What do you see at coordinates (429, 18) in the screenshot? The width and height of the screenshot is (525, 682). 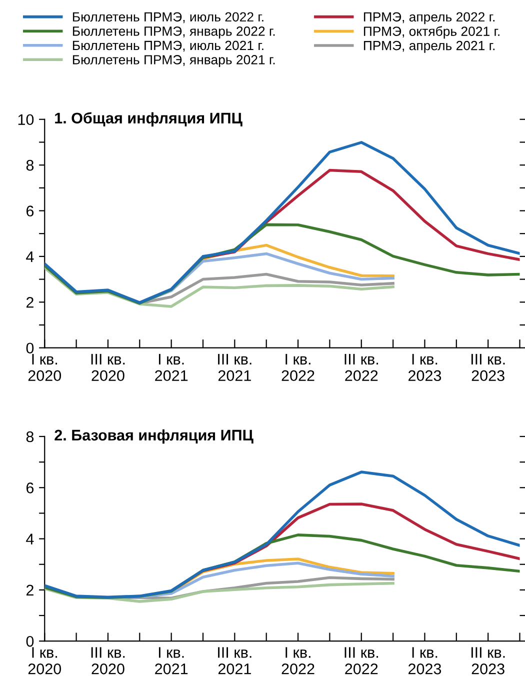 I see `legend-label: ПРМЭ, апрель 2022 г.` at bounding box center [429, 18].